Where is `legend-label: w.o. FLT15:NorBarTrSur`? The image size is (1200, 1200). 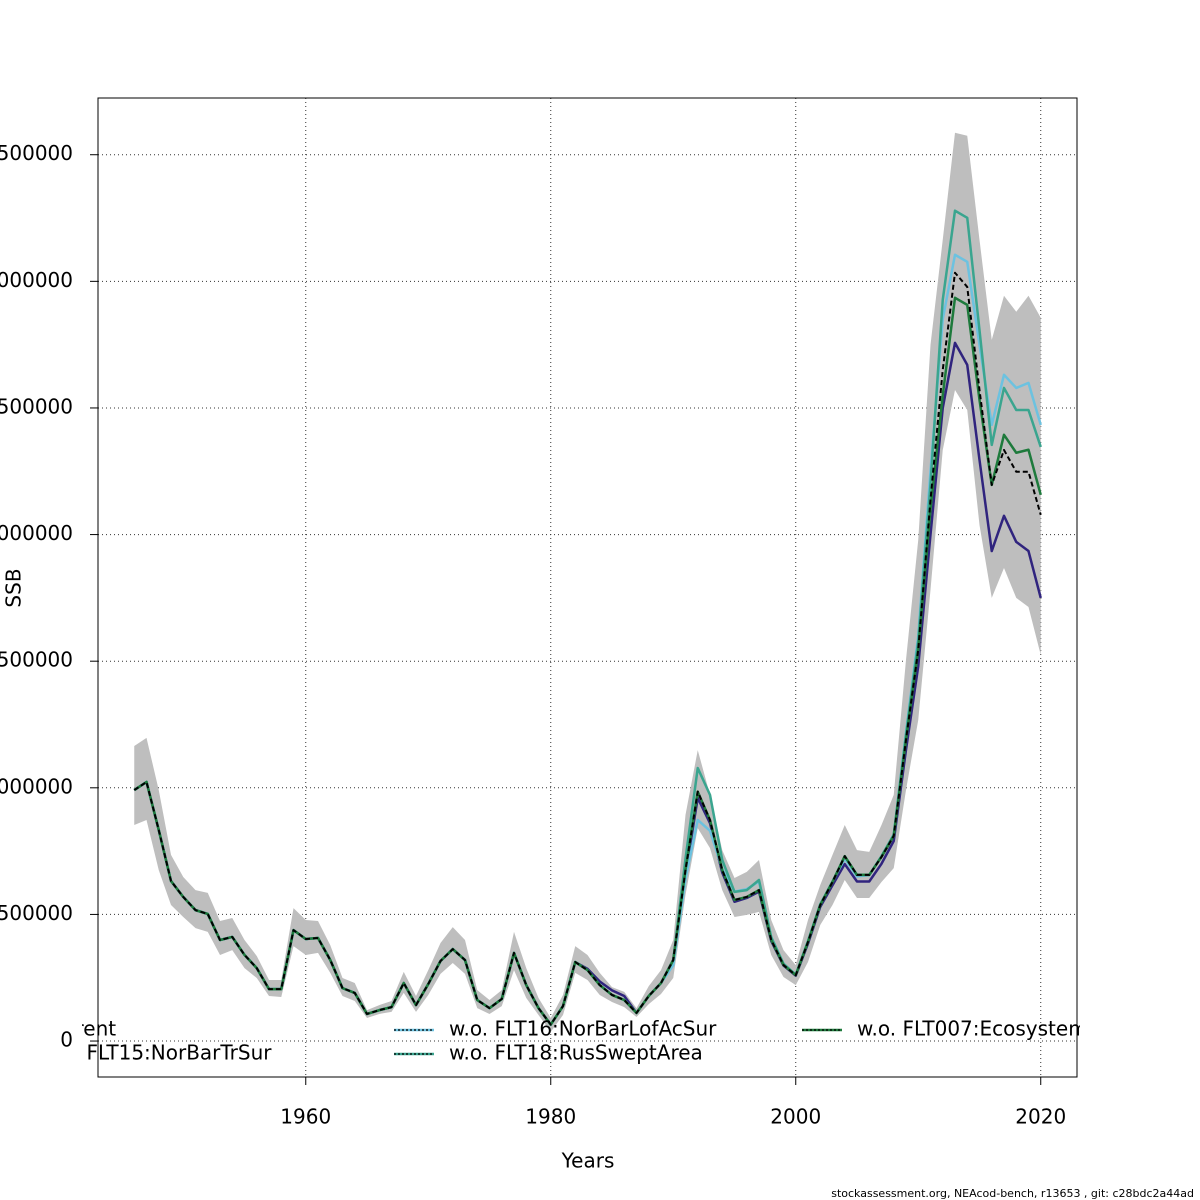
legend-label: w.o. FLT15:NorBarTrSur is located at coordinates (156, 1053).